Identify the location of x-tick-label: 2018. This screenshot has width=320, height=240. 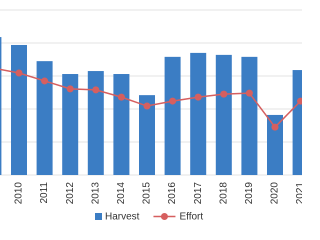
(223, 193).